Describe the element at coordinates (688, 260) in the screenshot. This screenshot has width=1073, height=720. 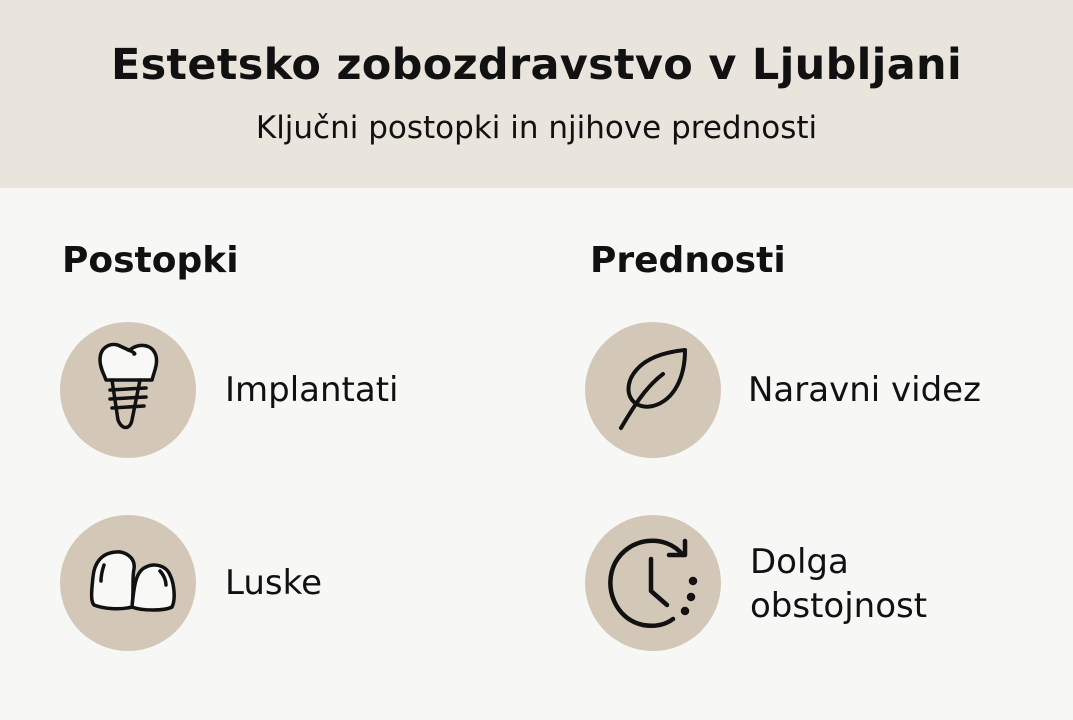
I see `benefits-heading: Prednosti` at that location.